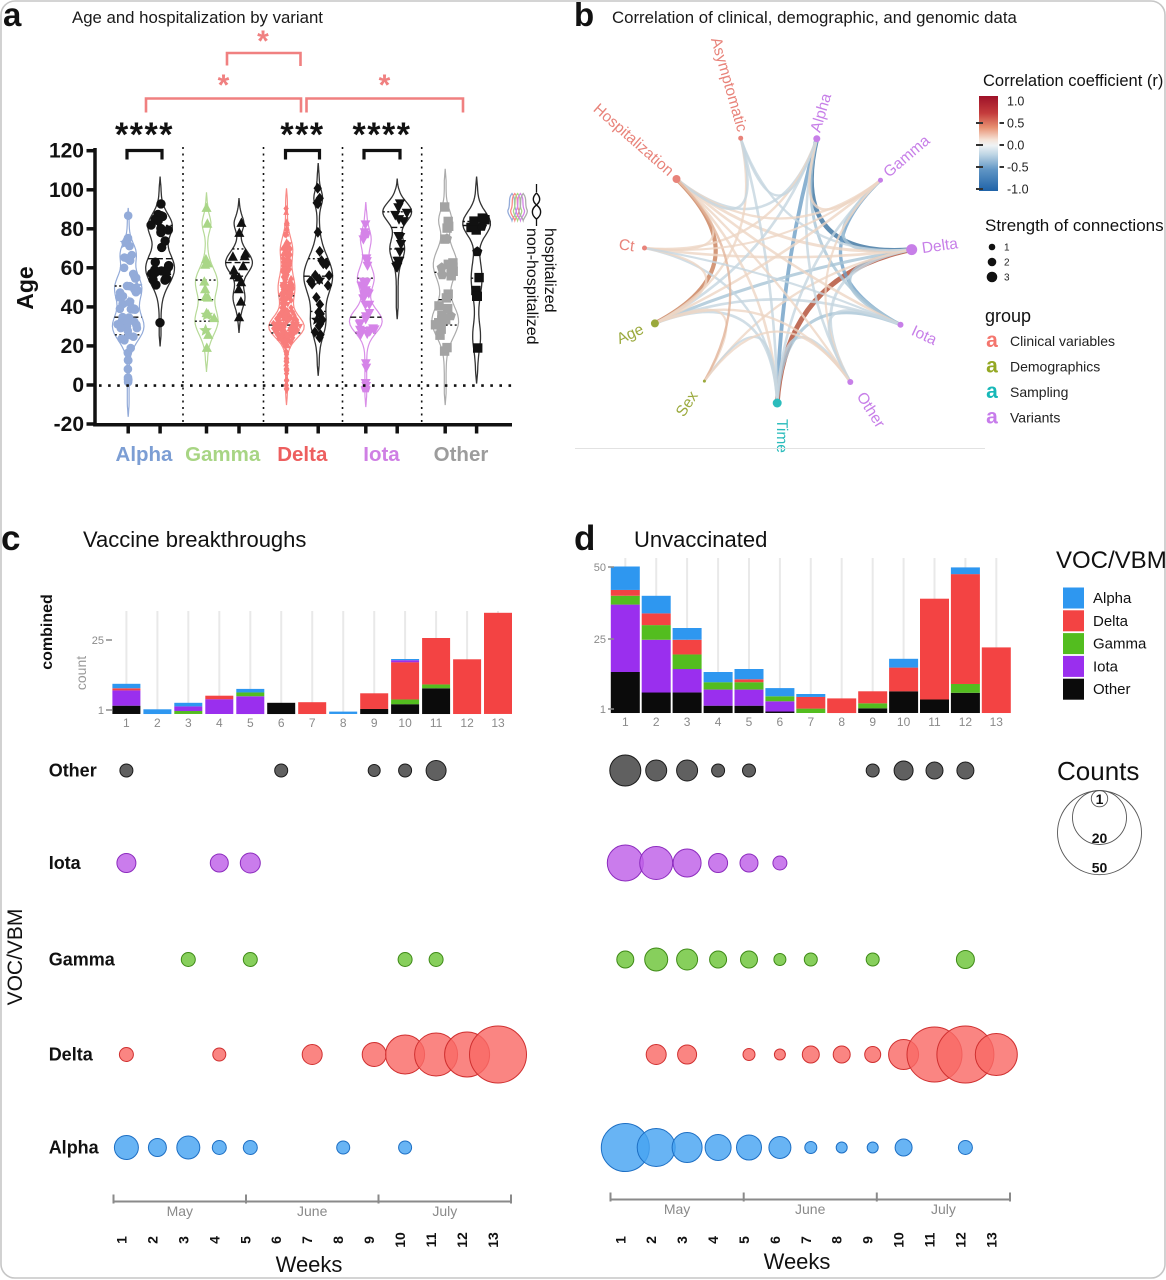 The height and width of the screenshot is (1280, 1166). Describe the element at coordinates (1073, 81) in the screenshot. I see `svg-text: Correlation coefficient (r)` at that location.